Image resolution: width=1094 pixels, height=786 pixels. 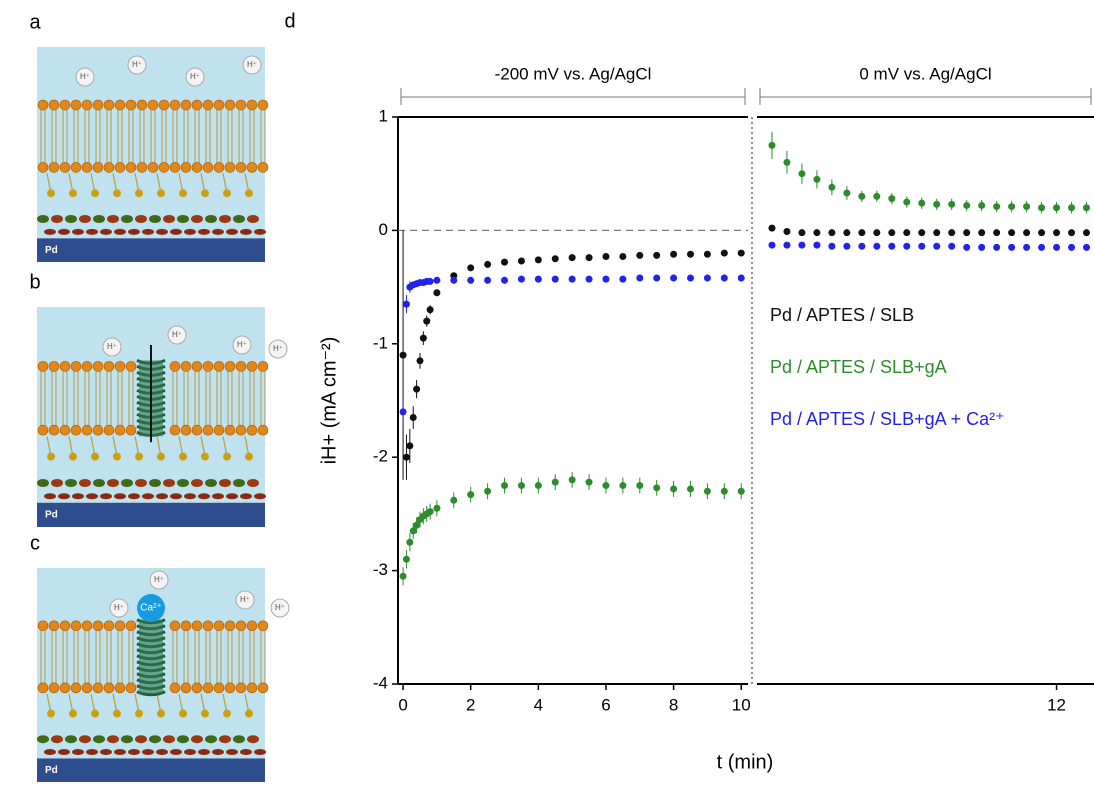 I want to click on legend-label: Pd / APTES / SLB, so click(x=842, y=315).